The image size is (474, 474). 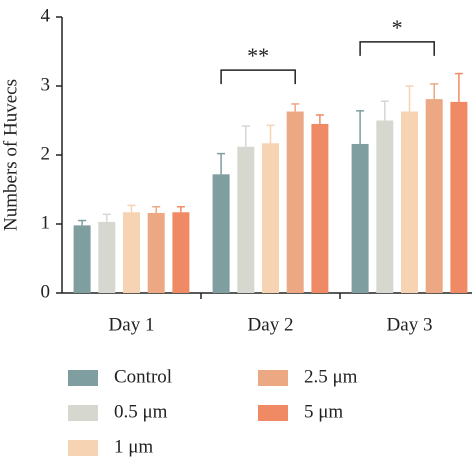 I want to click on legend-label: 1 μm, so click(x=133, y=446).